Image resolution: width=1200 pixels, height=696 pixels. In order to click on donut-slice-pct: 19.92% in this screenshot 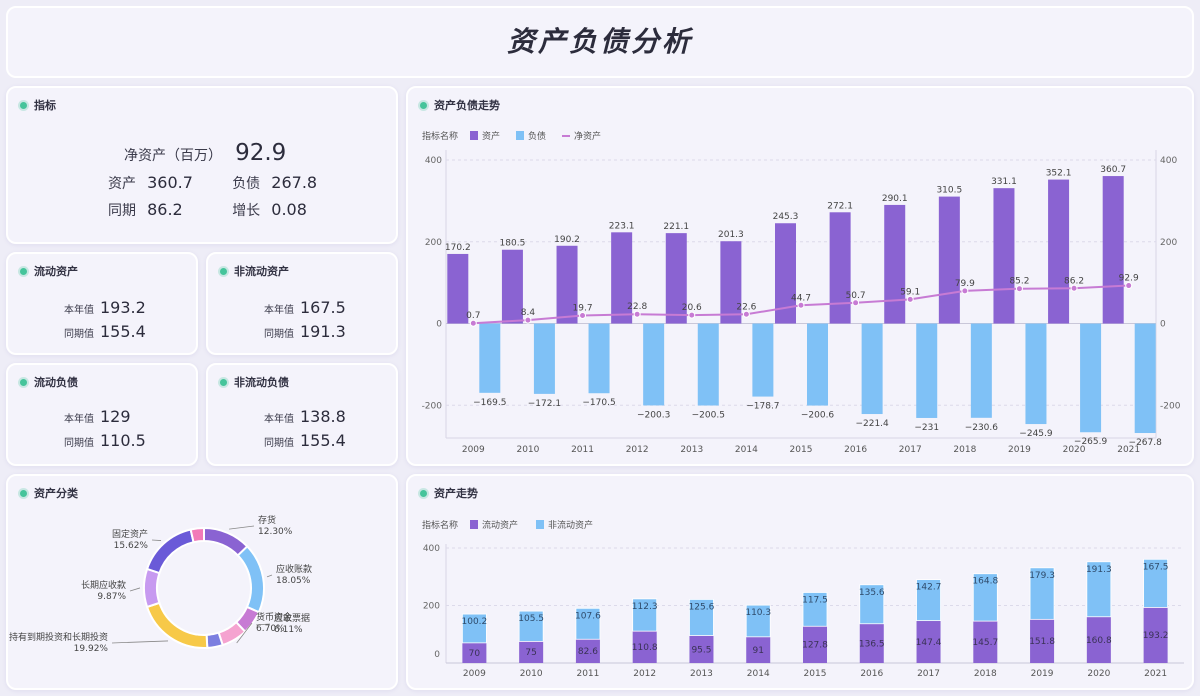, I will do `click(91, 649)`.